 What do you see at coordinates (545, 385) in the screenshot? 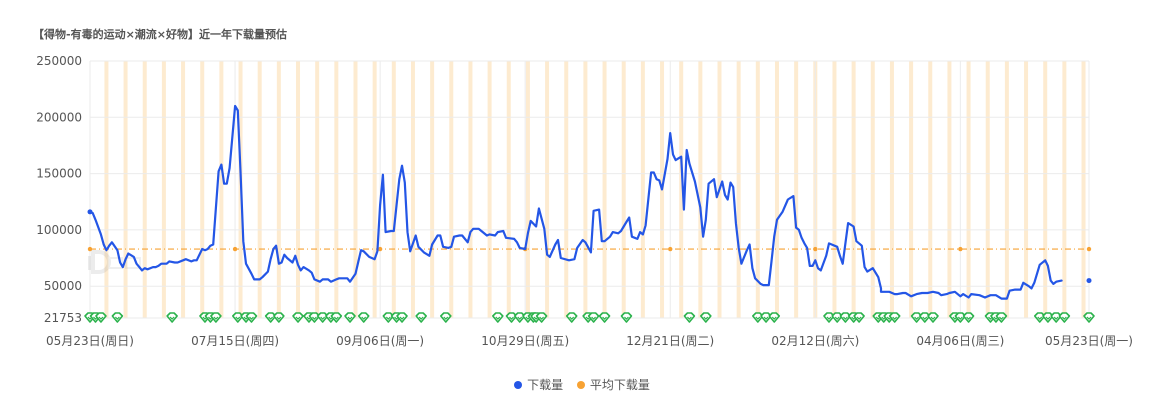
I see `legend-label: 下载量` at bounding box center [545, 385].